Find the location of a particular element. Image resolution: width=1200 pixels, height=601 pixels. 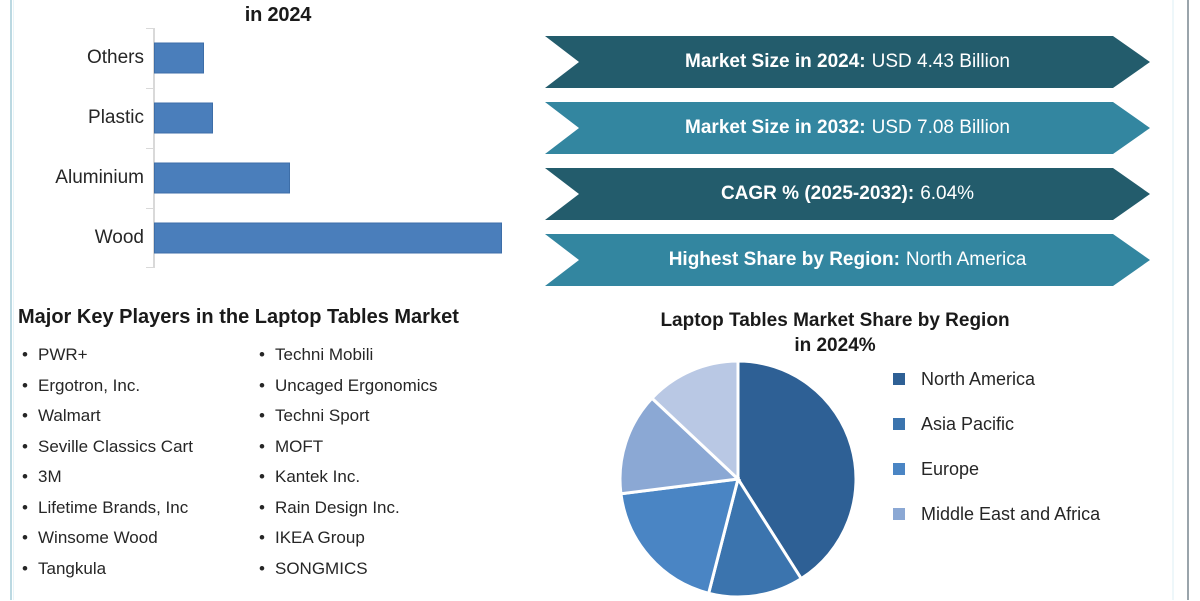

pie-slices is located at coordinates (738, 480).